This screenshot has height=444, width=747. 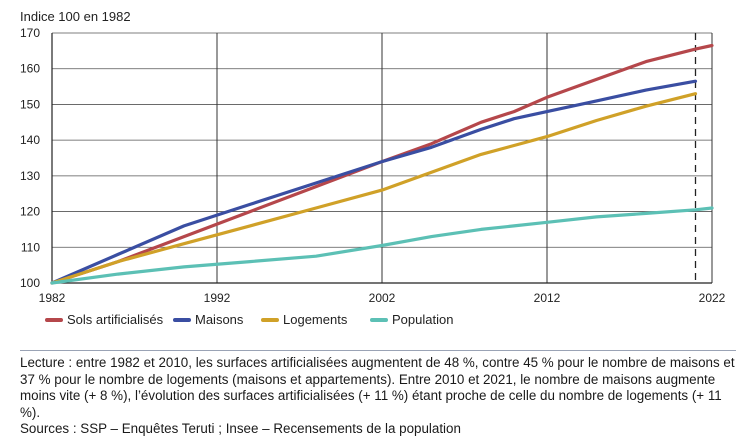 I want to click on y-tick-label-140: 140, so click(x=30, y=140).